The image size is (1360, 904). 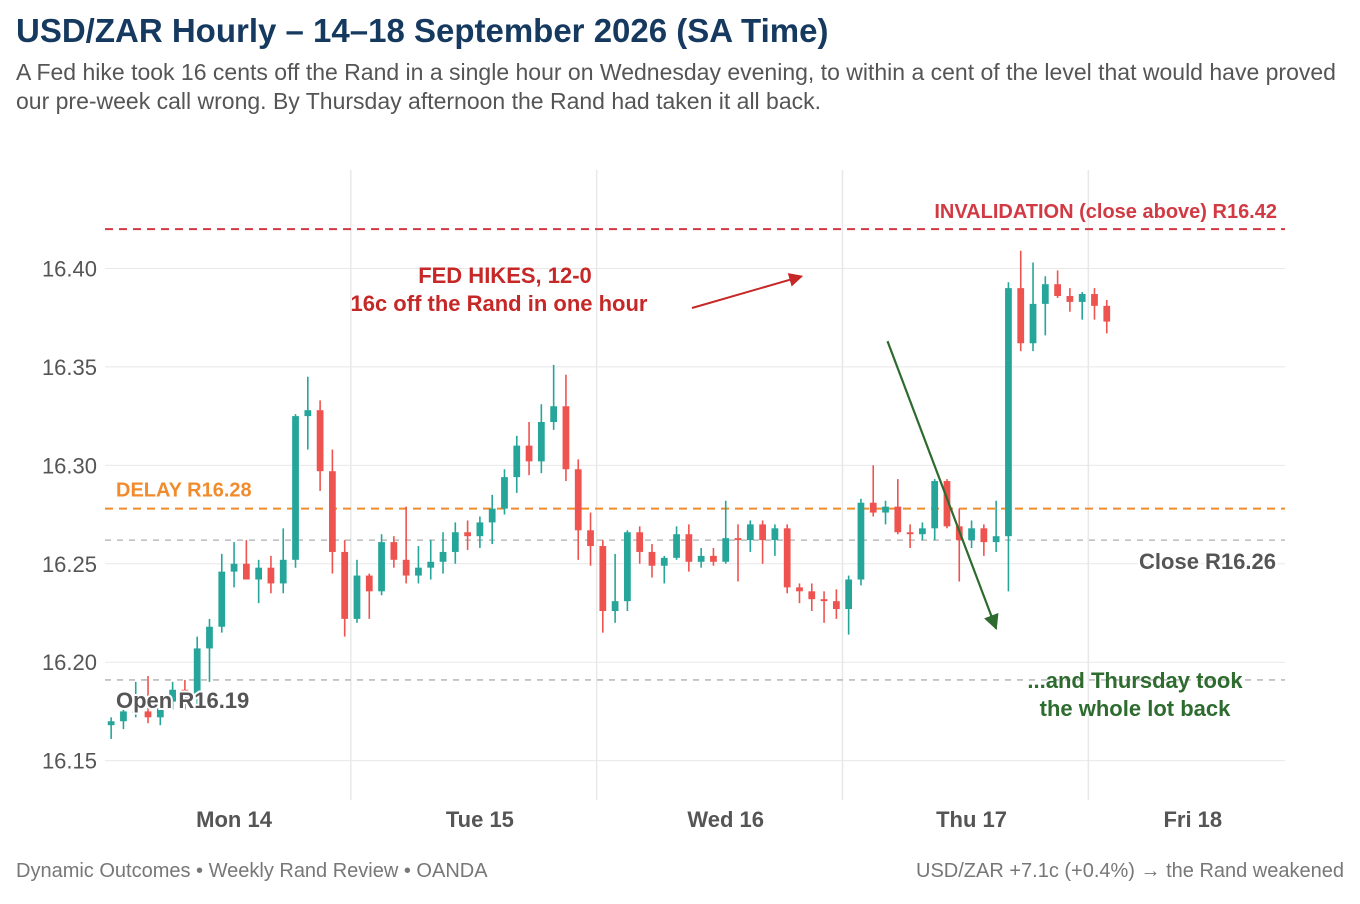 I want to click on x-tick-label: Thu 17, so click(x=971, y=819).